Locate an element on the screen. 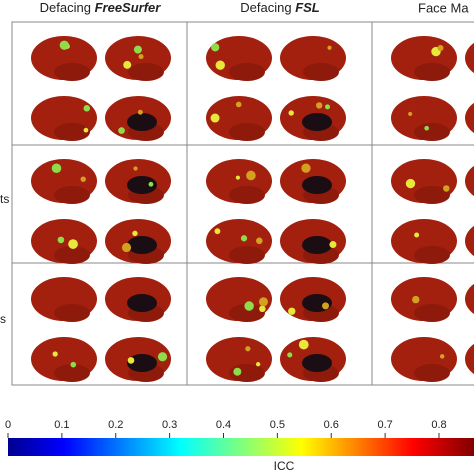 Image resolution: width=474 pixels, height=474 pixels. column-title: Defacing FreeSurfer is located at coordinates (101, 7).